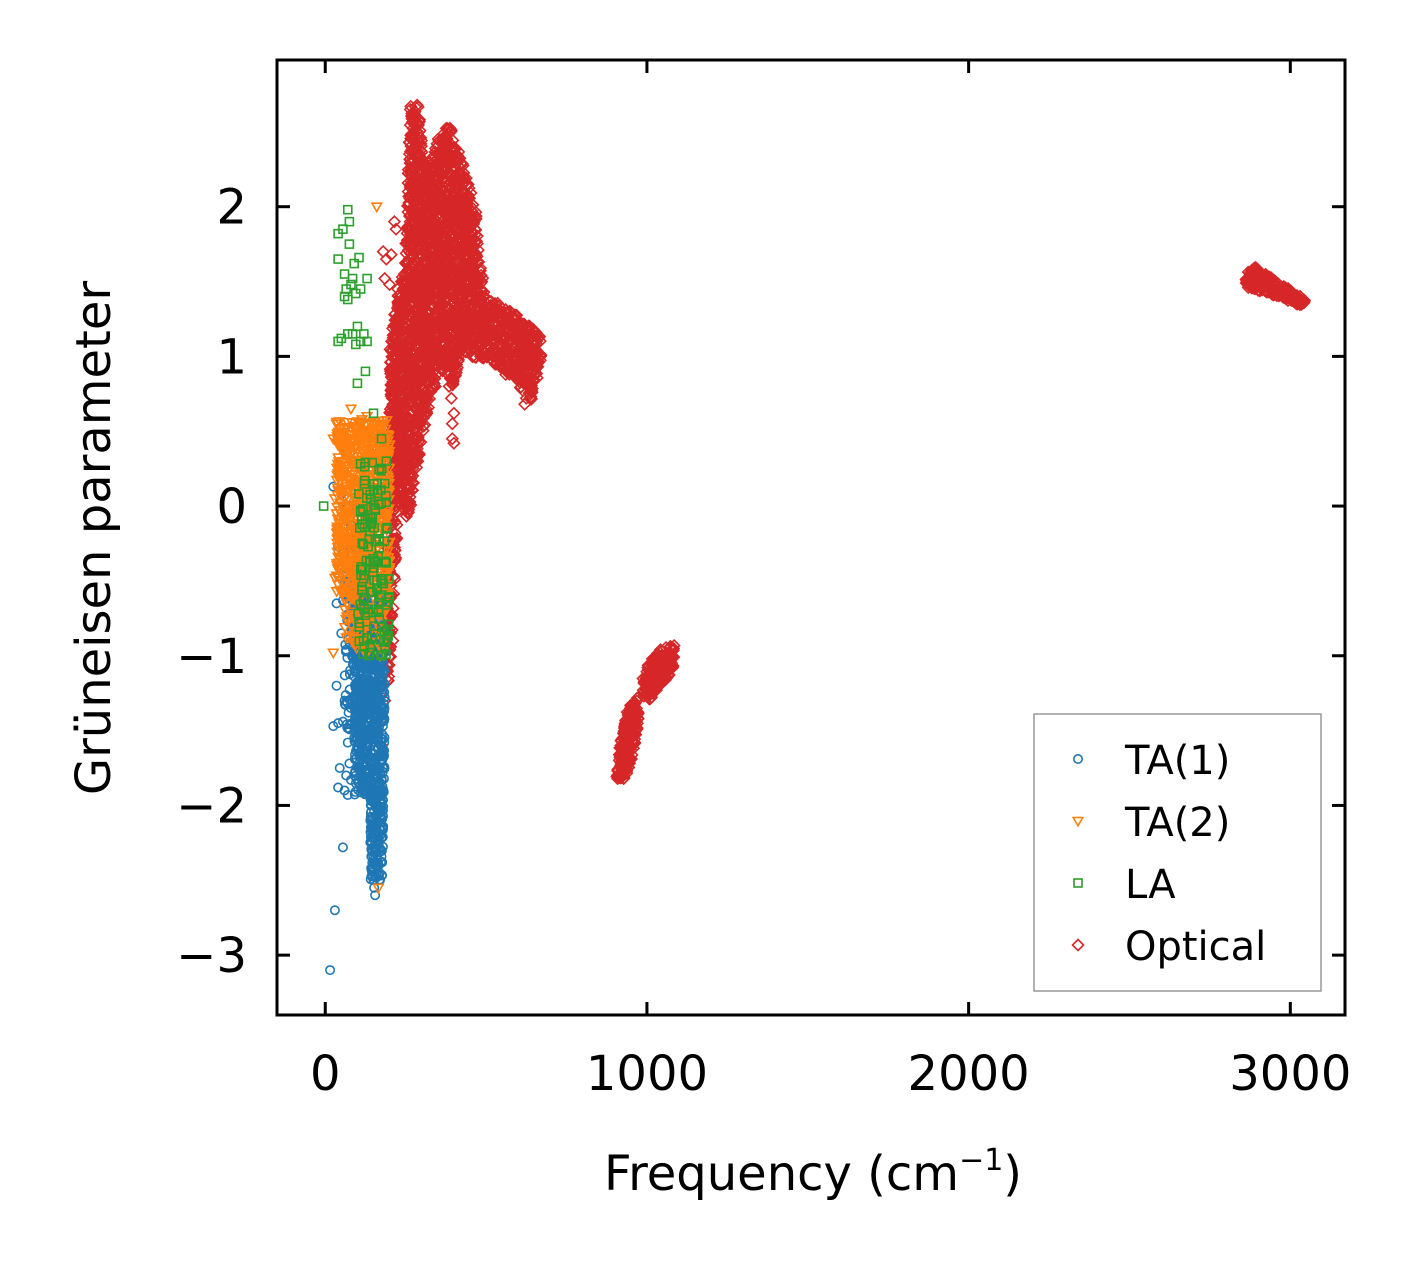 The image size is (1422, 1264). Describe the element at coordinates (369, 442) in the screenshot. I see `data-point-ta-2-` at that location.